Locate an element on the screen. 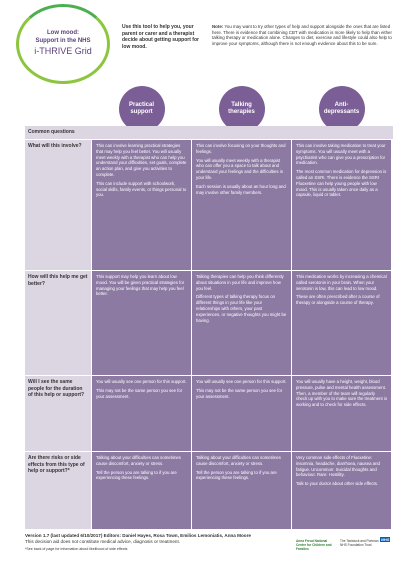 This screenshot has height=569, width=402. column-header: Practical support is located at coordinates (141, 109).